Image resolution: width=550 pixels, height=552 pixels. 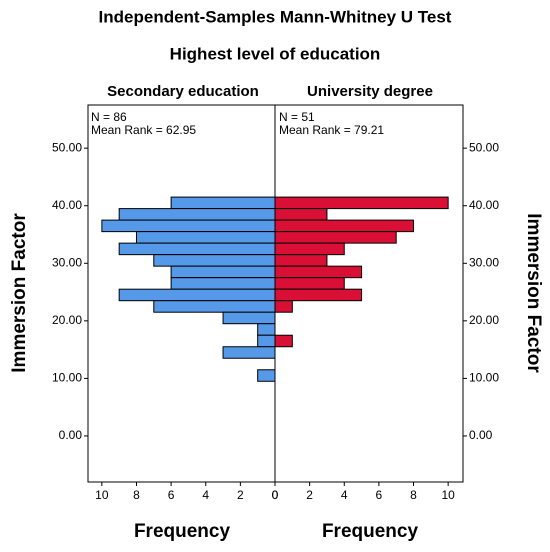 I want to click on group-label: University degree, so click(x=370, y=91).